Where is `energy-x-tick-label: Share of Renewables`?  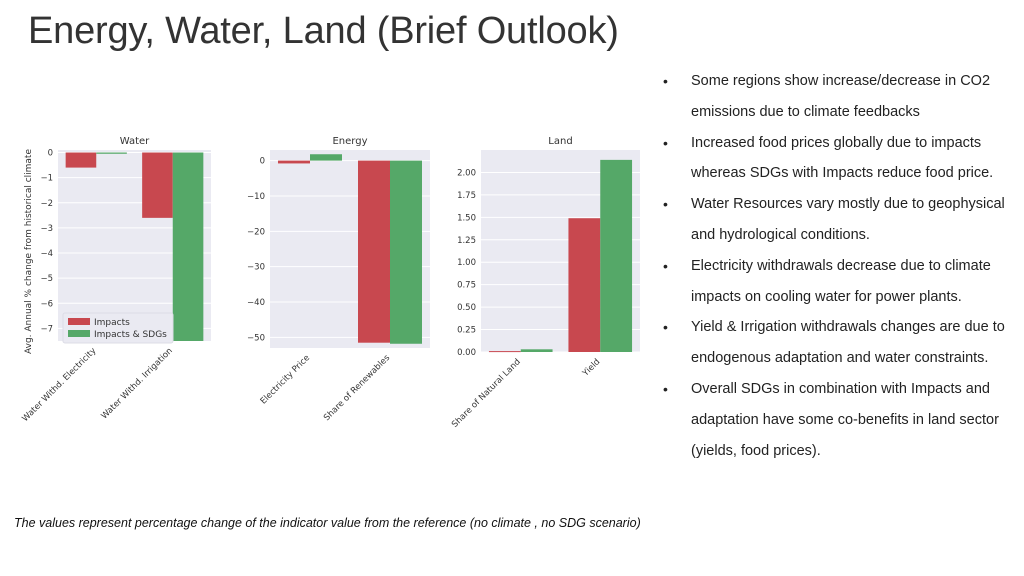
energy-x-tick-label: Share of Renewables is located at coordinates (357, 388).